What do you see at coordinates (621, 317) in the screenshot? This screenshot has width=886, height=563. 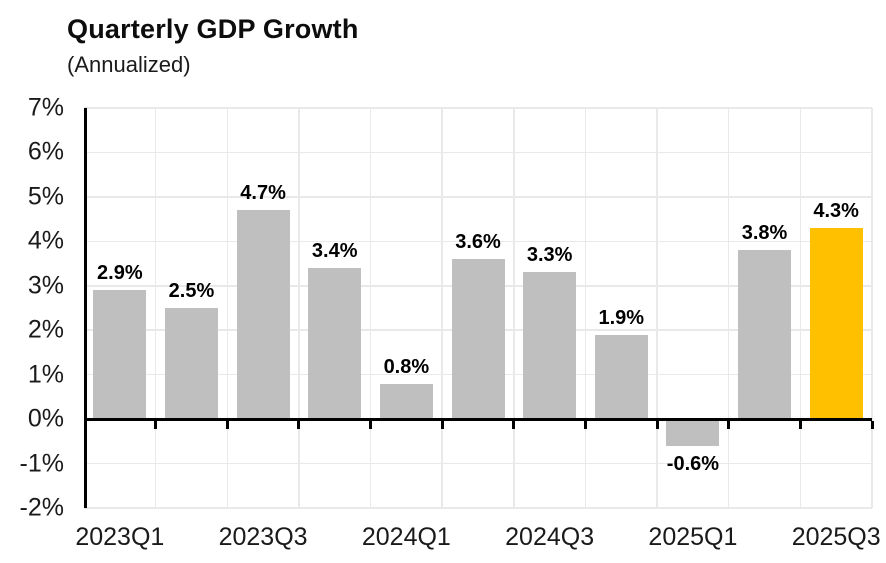 I see `bar-value-label: 1.9%` at bounding box center [621, 317].